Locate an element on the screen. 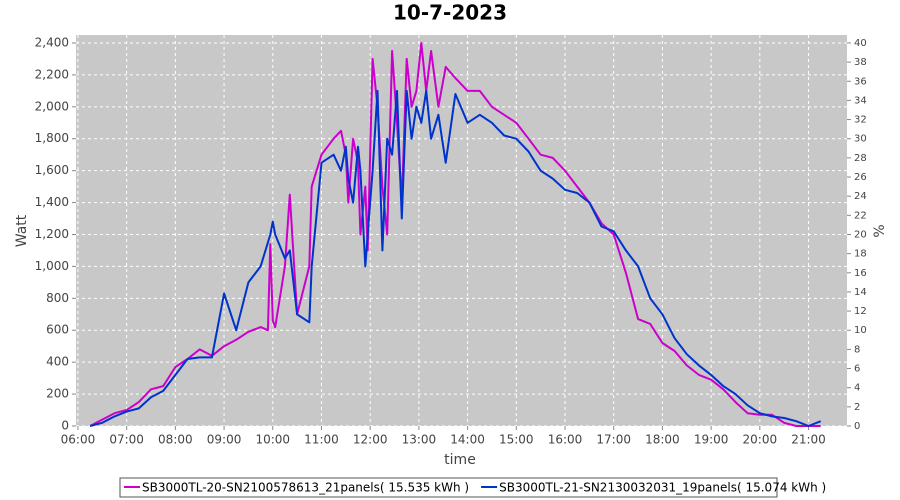 This screenshot has width=900, height=500. y-tick-label: 400 is located at coordinates (57, 362).